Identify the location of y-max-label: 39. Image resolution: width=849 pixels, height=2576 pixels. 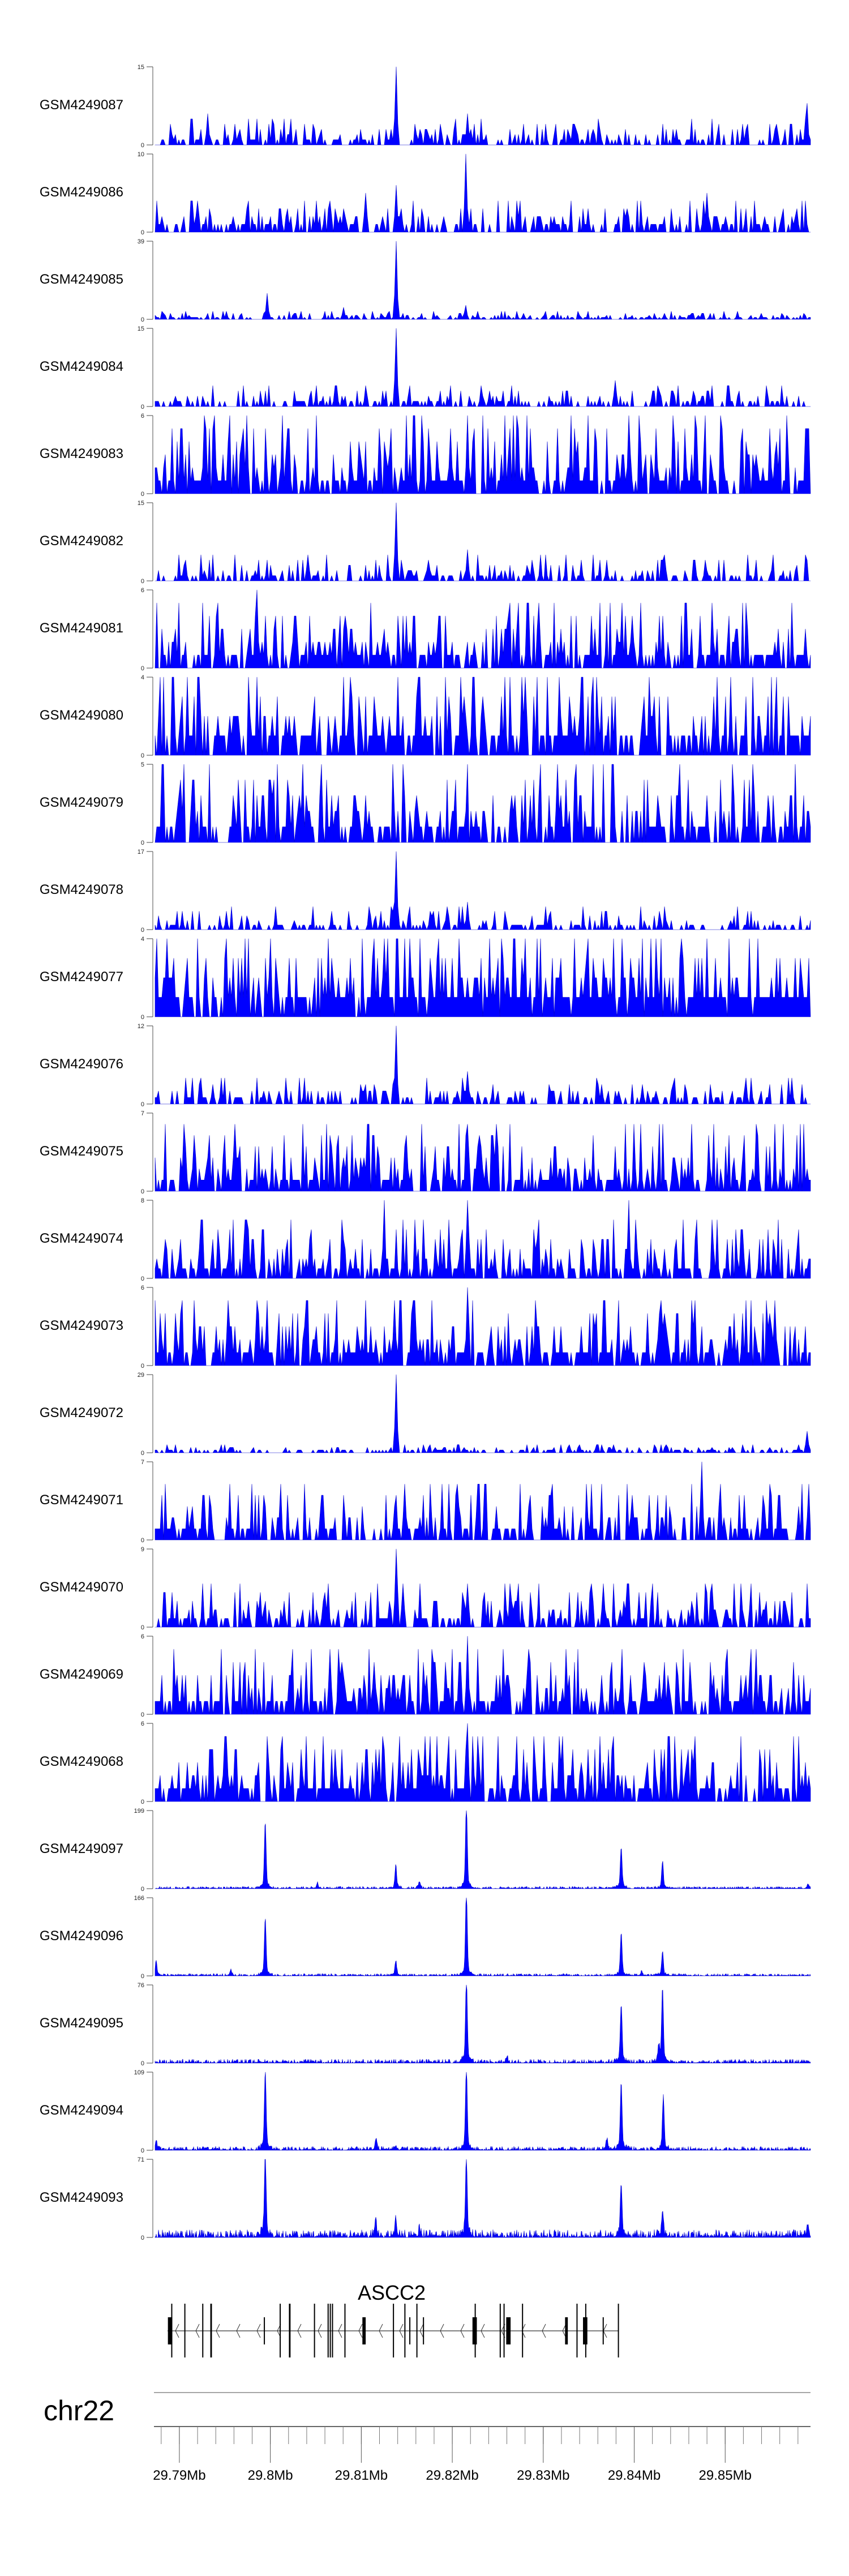
(141, 241).